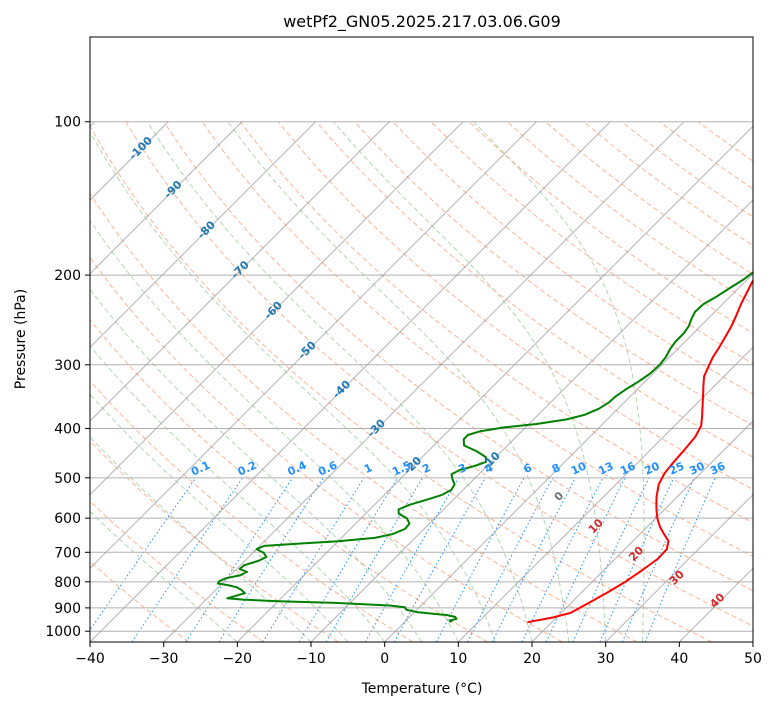  What do you see at coordinates (418, 654) in the screenshot?
I see `x-axis-ticks: −40 −30 −20 −10 0 10 20 30 40 50` at bounding box center [418, 654].